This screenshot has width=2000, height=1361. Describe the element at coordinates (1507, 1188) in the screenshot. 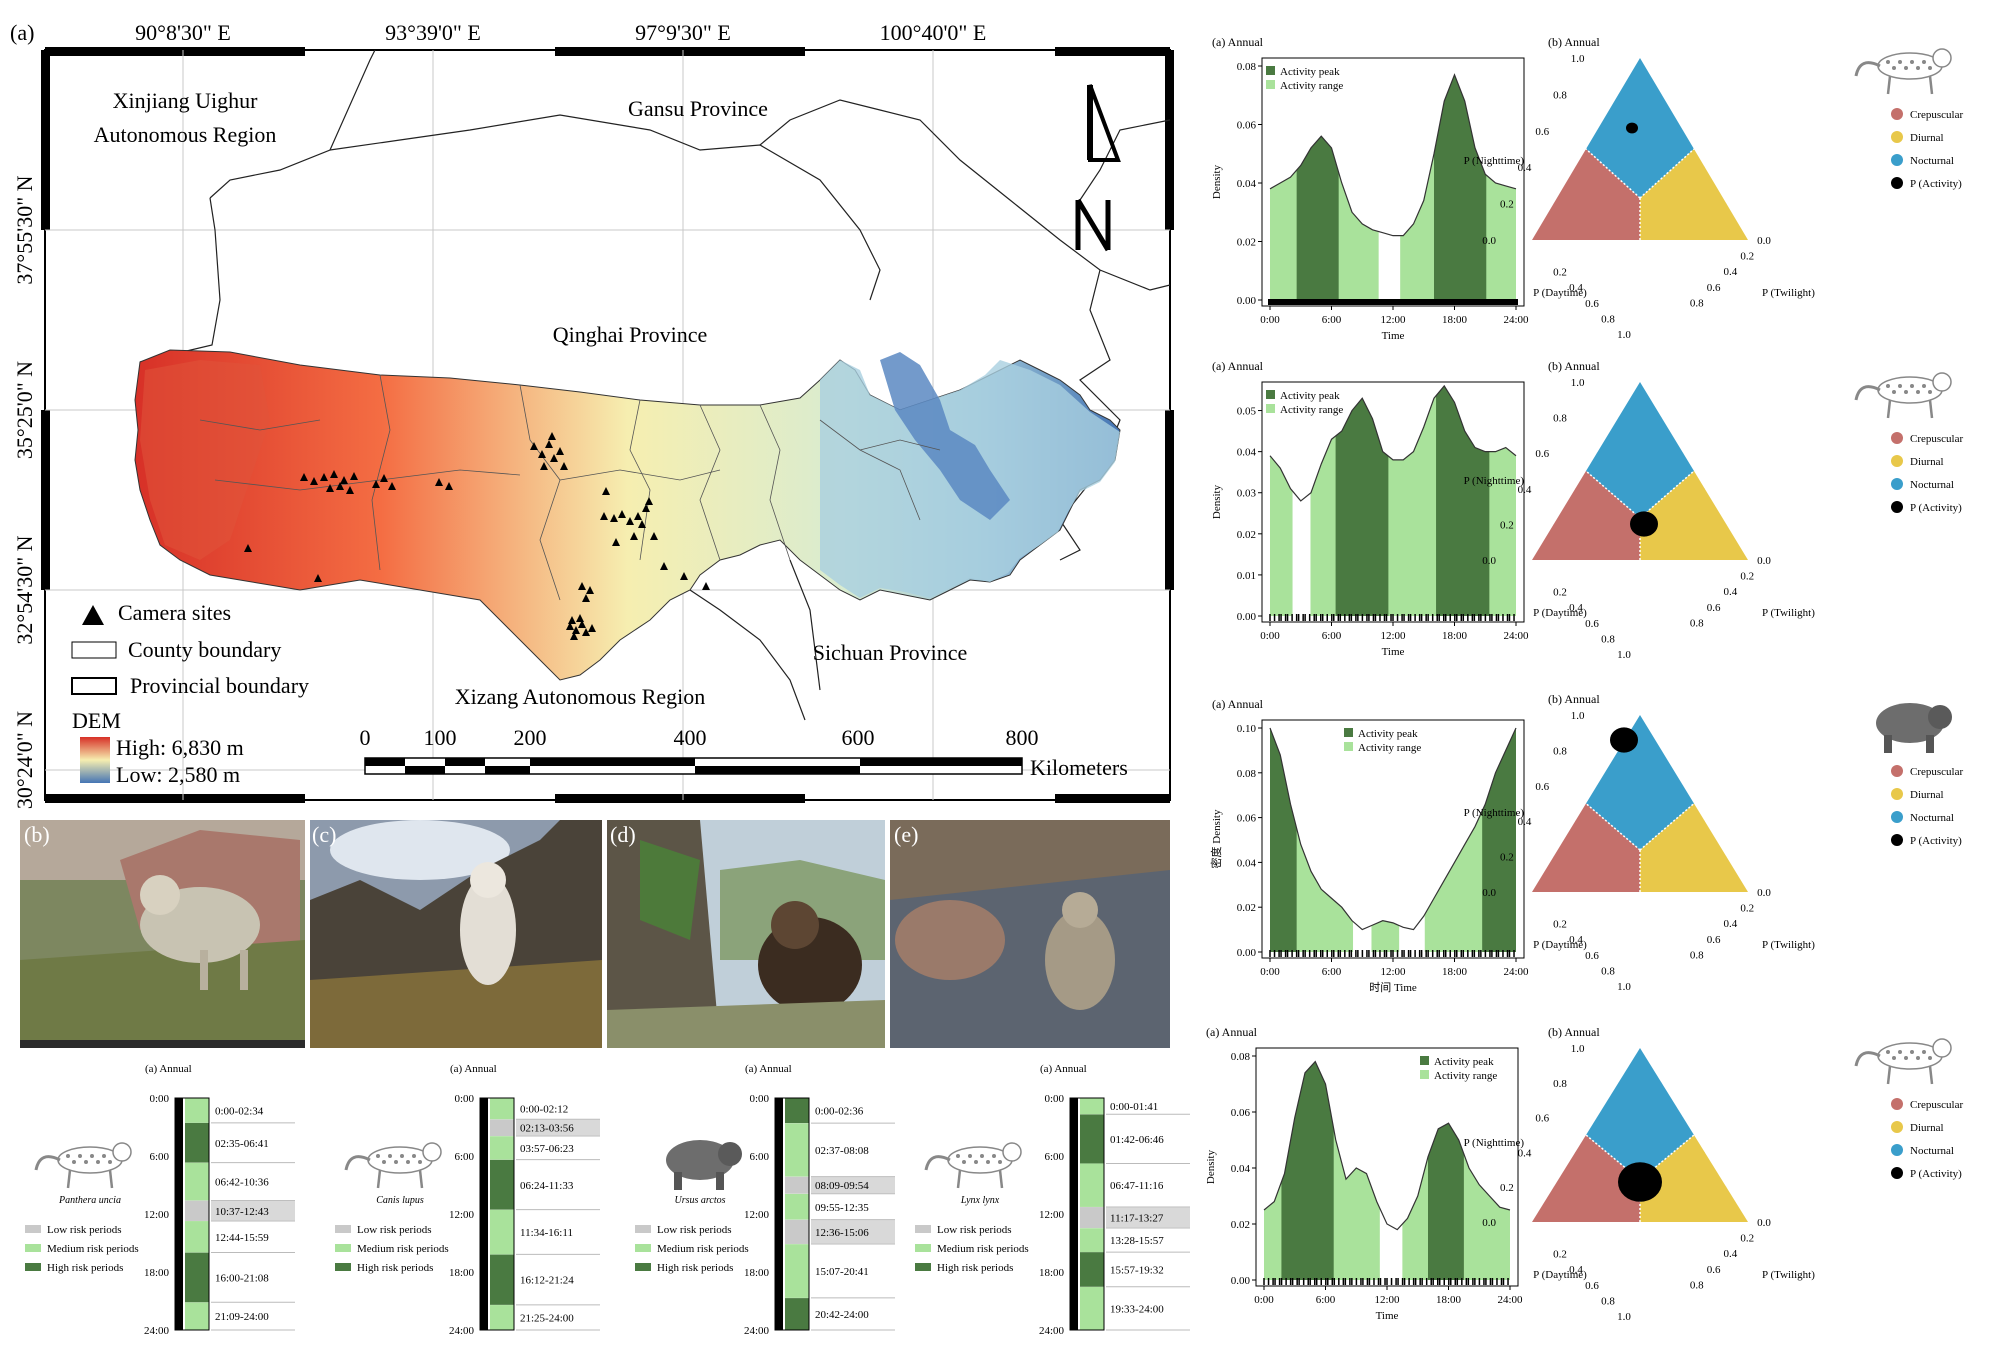

I see `ternary-left-tick: 0.2` at that location.